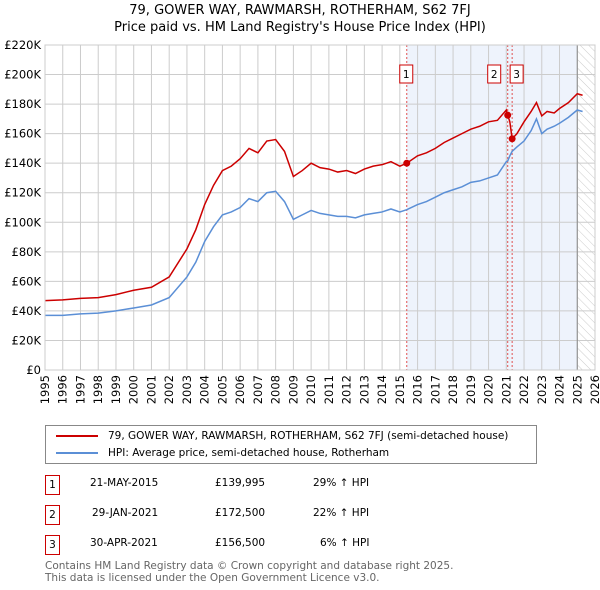  I want to click on x-tick-label: 2005, so click(222, 389).